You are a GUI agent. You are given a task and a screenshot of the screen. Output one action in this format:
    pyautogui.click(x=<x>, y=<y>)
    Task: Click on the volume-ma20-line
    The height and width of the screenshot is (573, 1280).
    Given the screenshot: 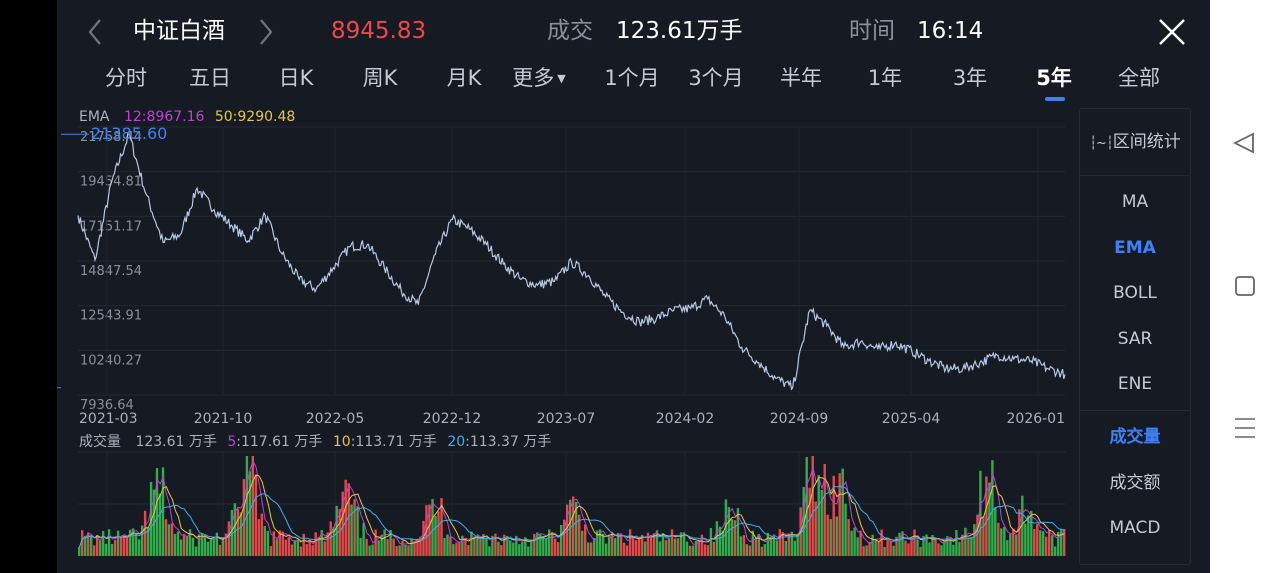 What is the action you would take?
    pyautogui.click(x=572, y=516)
    